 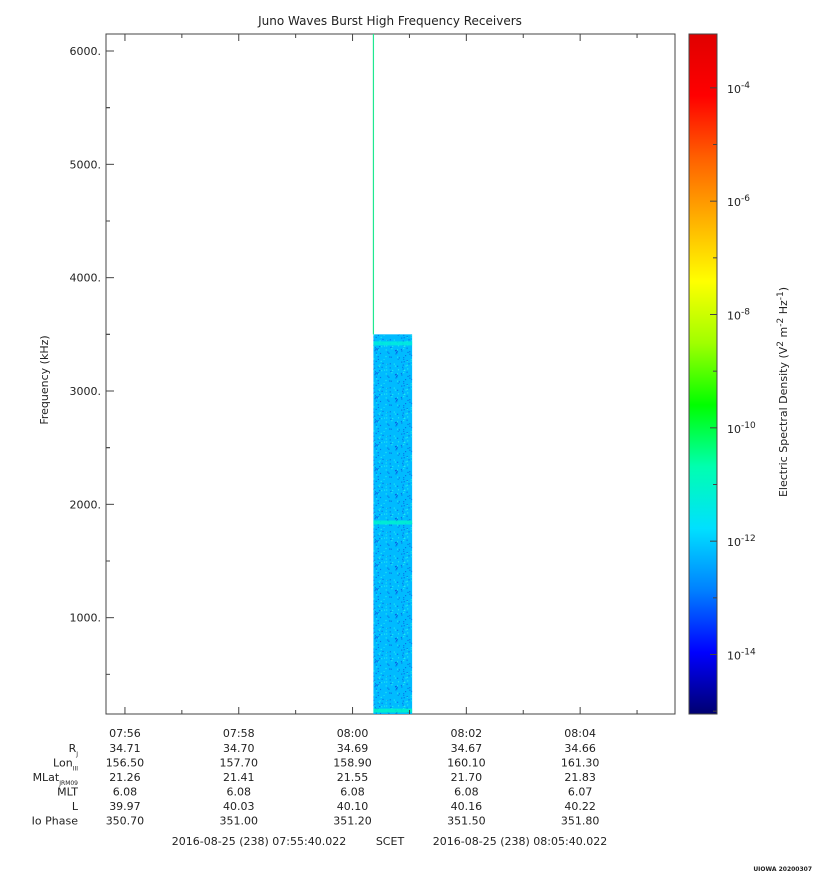 What do you see at coordinates (125, 777) in the screenshot?
I see `ephemeris-value: 21.26` at bounding box center [125, 777].